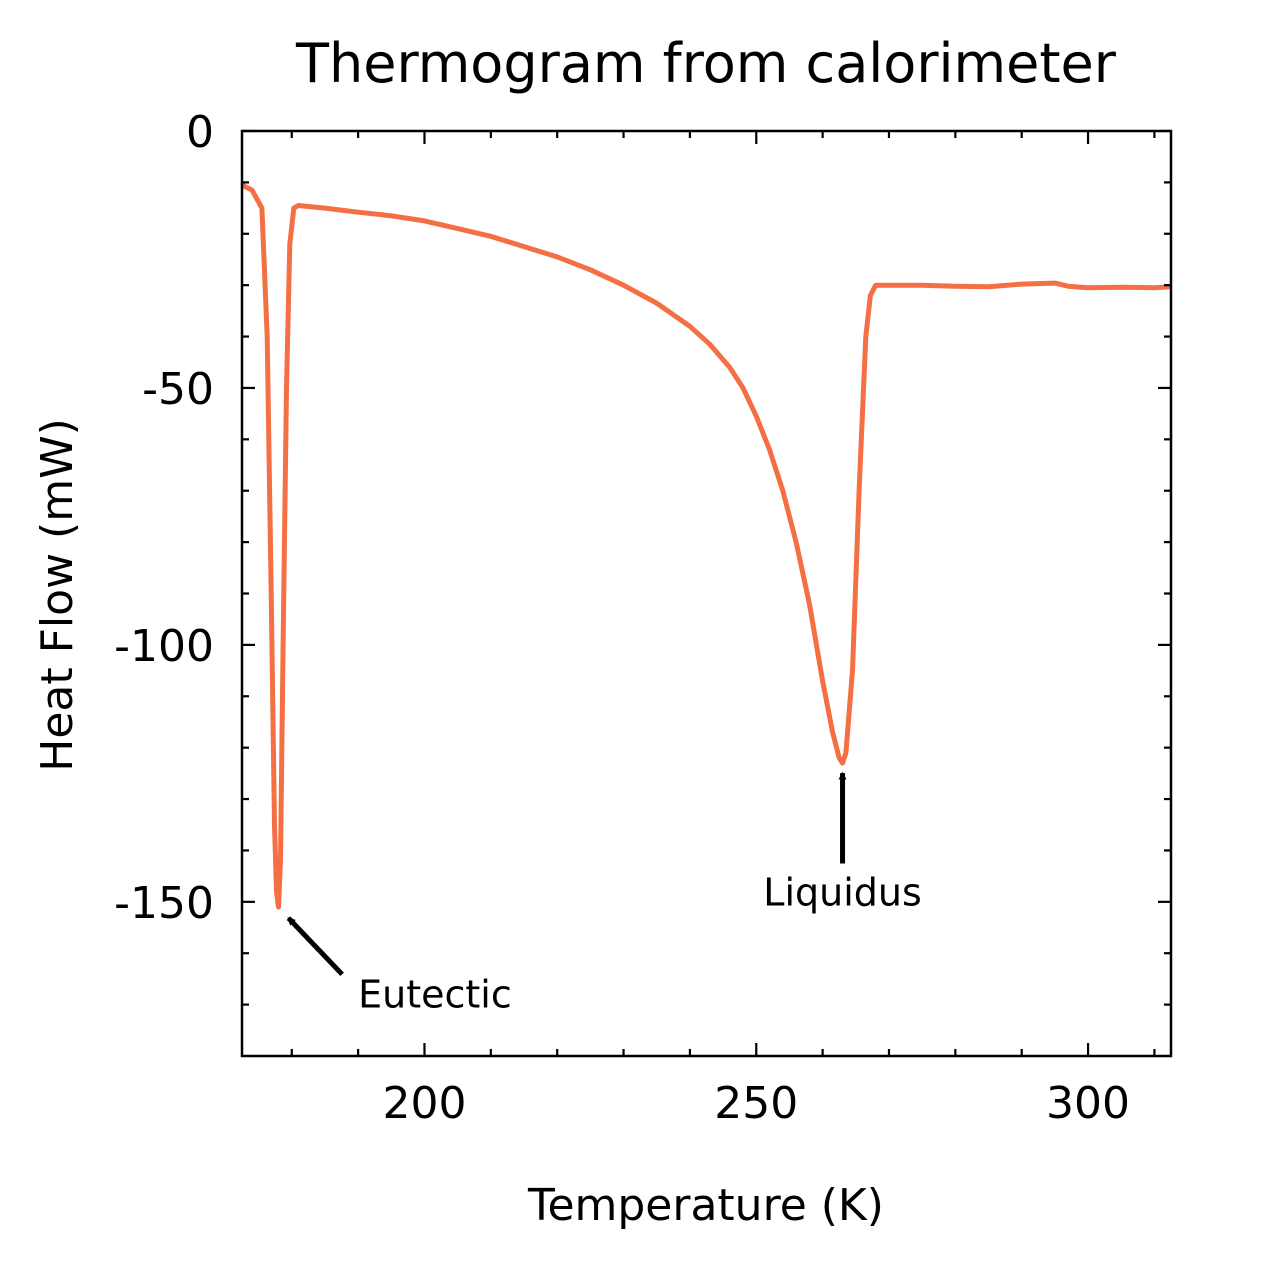 The width and height of the screenshot is (1268, 1263). Describe the element at coordinates (178, 389) in the screenshot. I see `y-tick-label: -50` at that location.